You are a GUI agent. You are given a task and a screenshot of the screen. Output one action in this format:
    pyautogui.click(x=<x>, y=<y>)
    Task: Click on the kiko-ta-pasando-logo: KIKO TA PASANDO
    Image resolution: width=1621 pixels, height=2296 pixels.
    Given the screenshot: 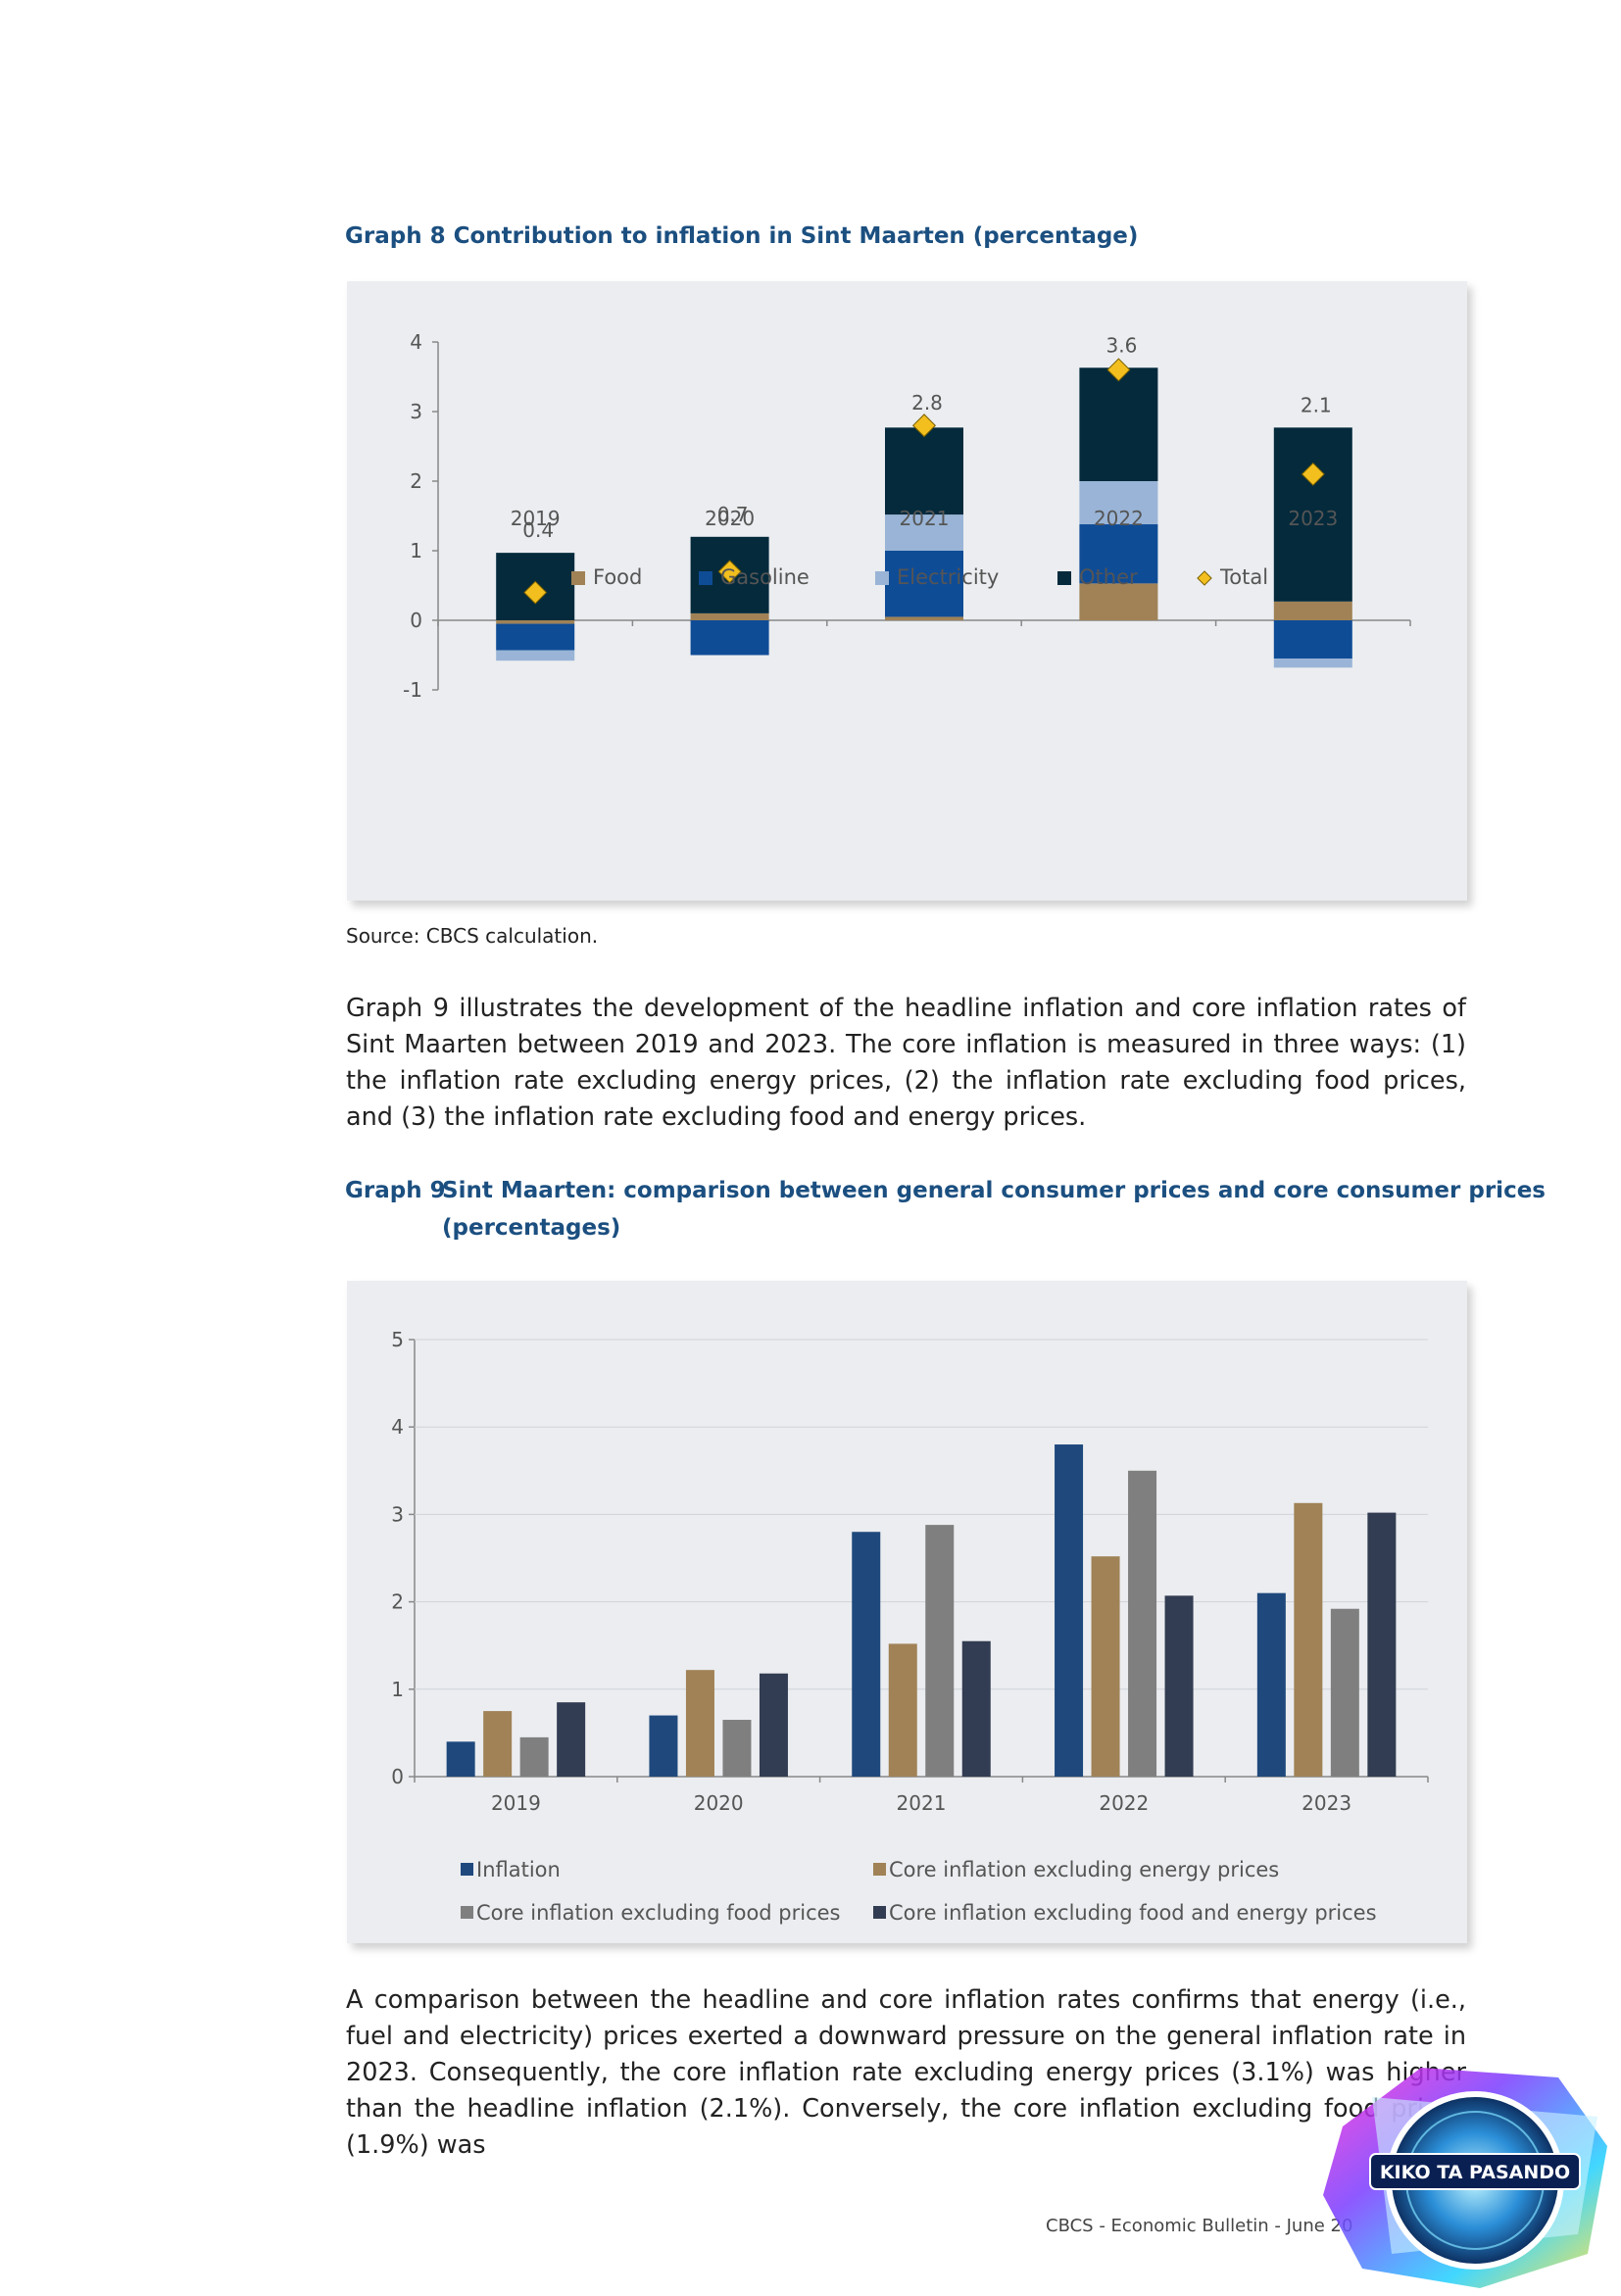 What is the action you would take?
    pyautogui.click(x=1462, y=2175)
    